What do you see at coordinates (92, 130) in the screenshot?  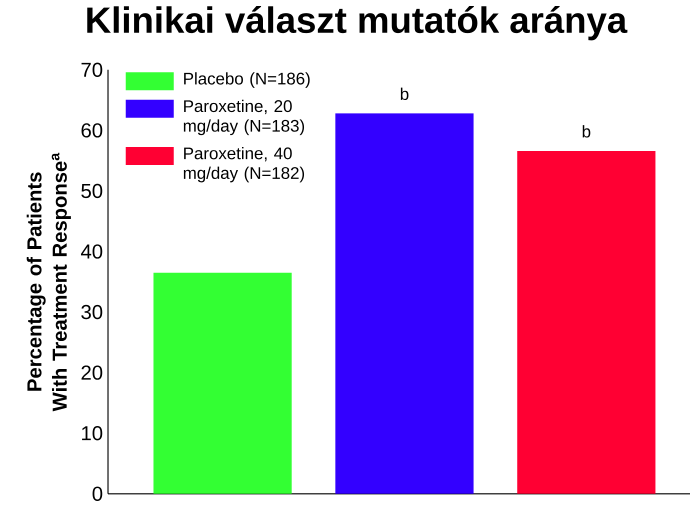 I see `y-tick-label: 60` at bounding box center [92, 130].